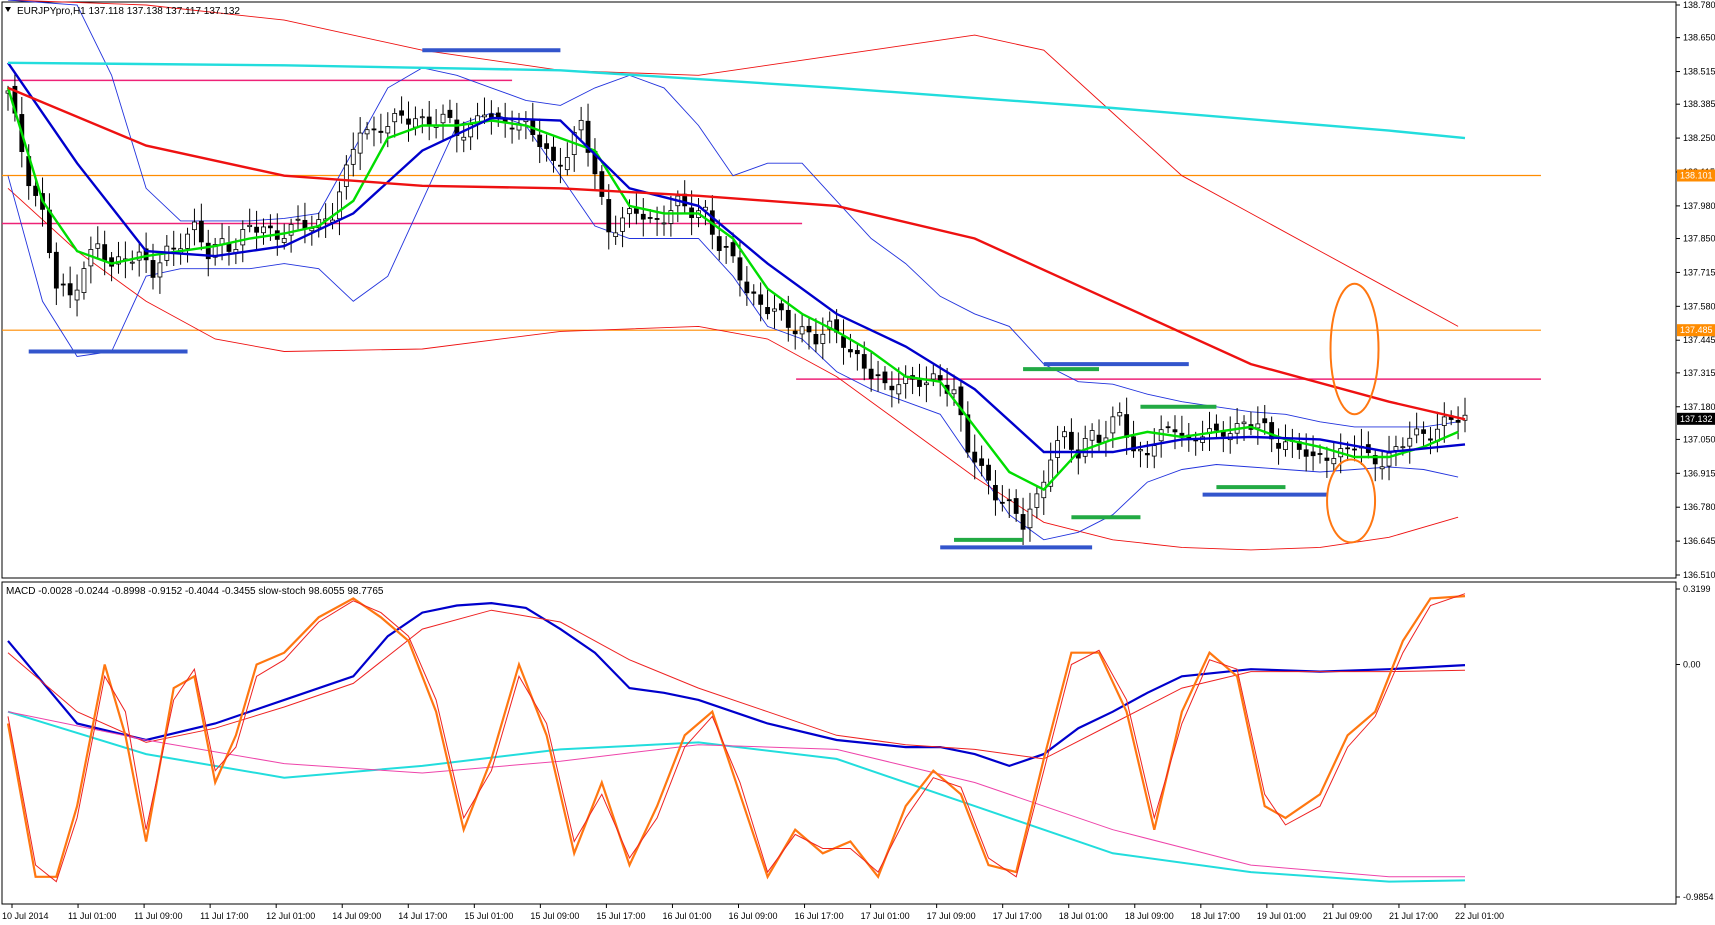  Describe the element at coordinates (158, 916) in the screenshot. I see `x-tick-label: 11 Jul 09:00` at that location.